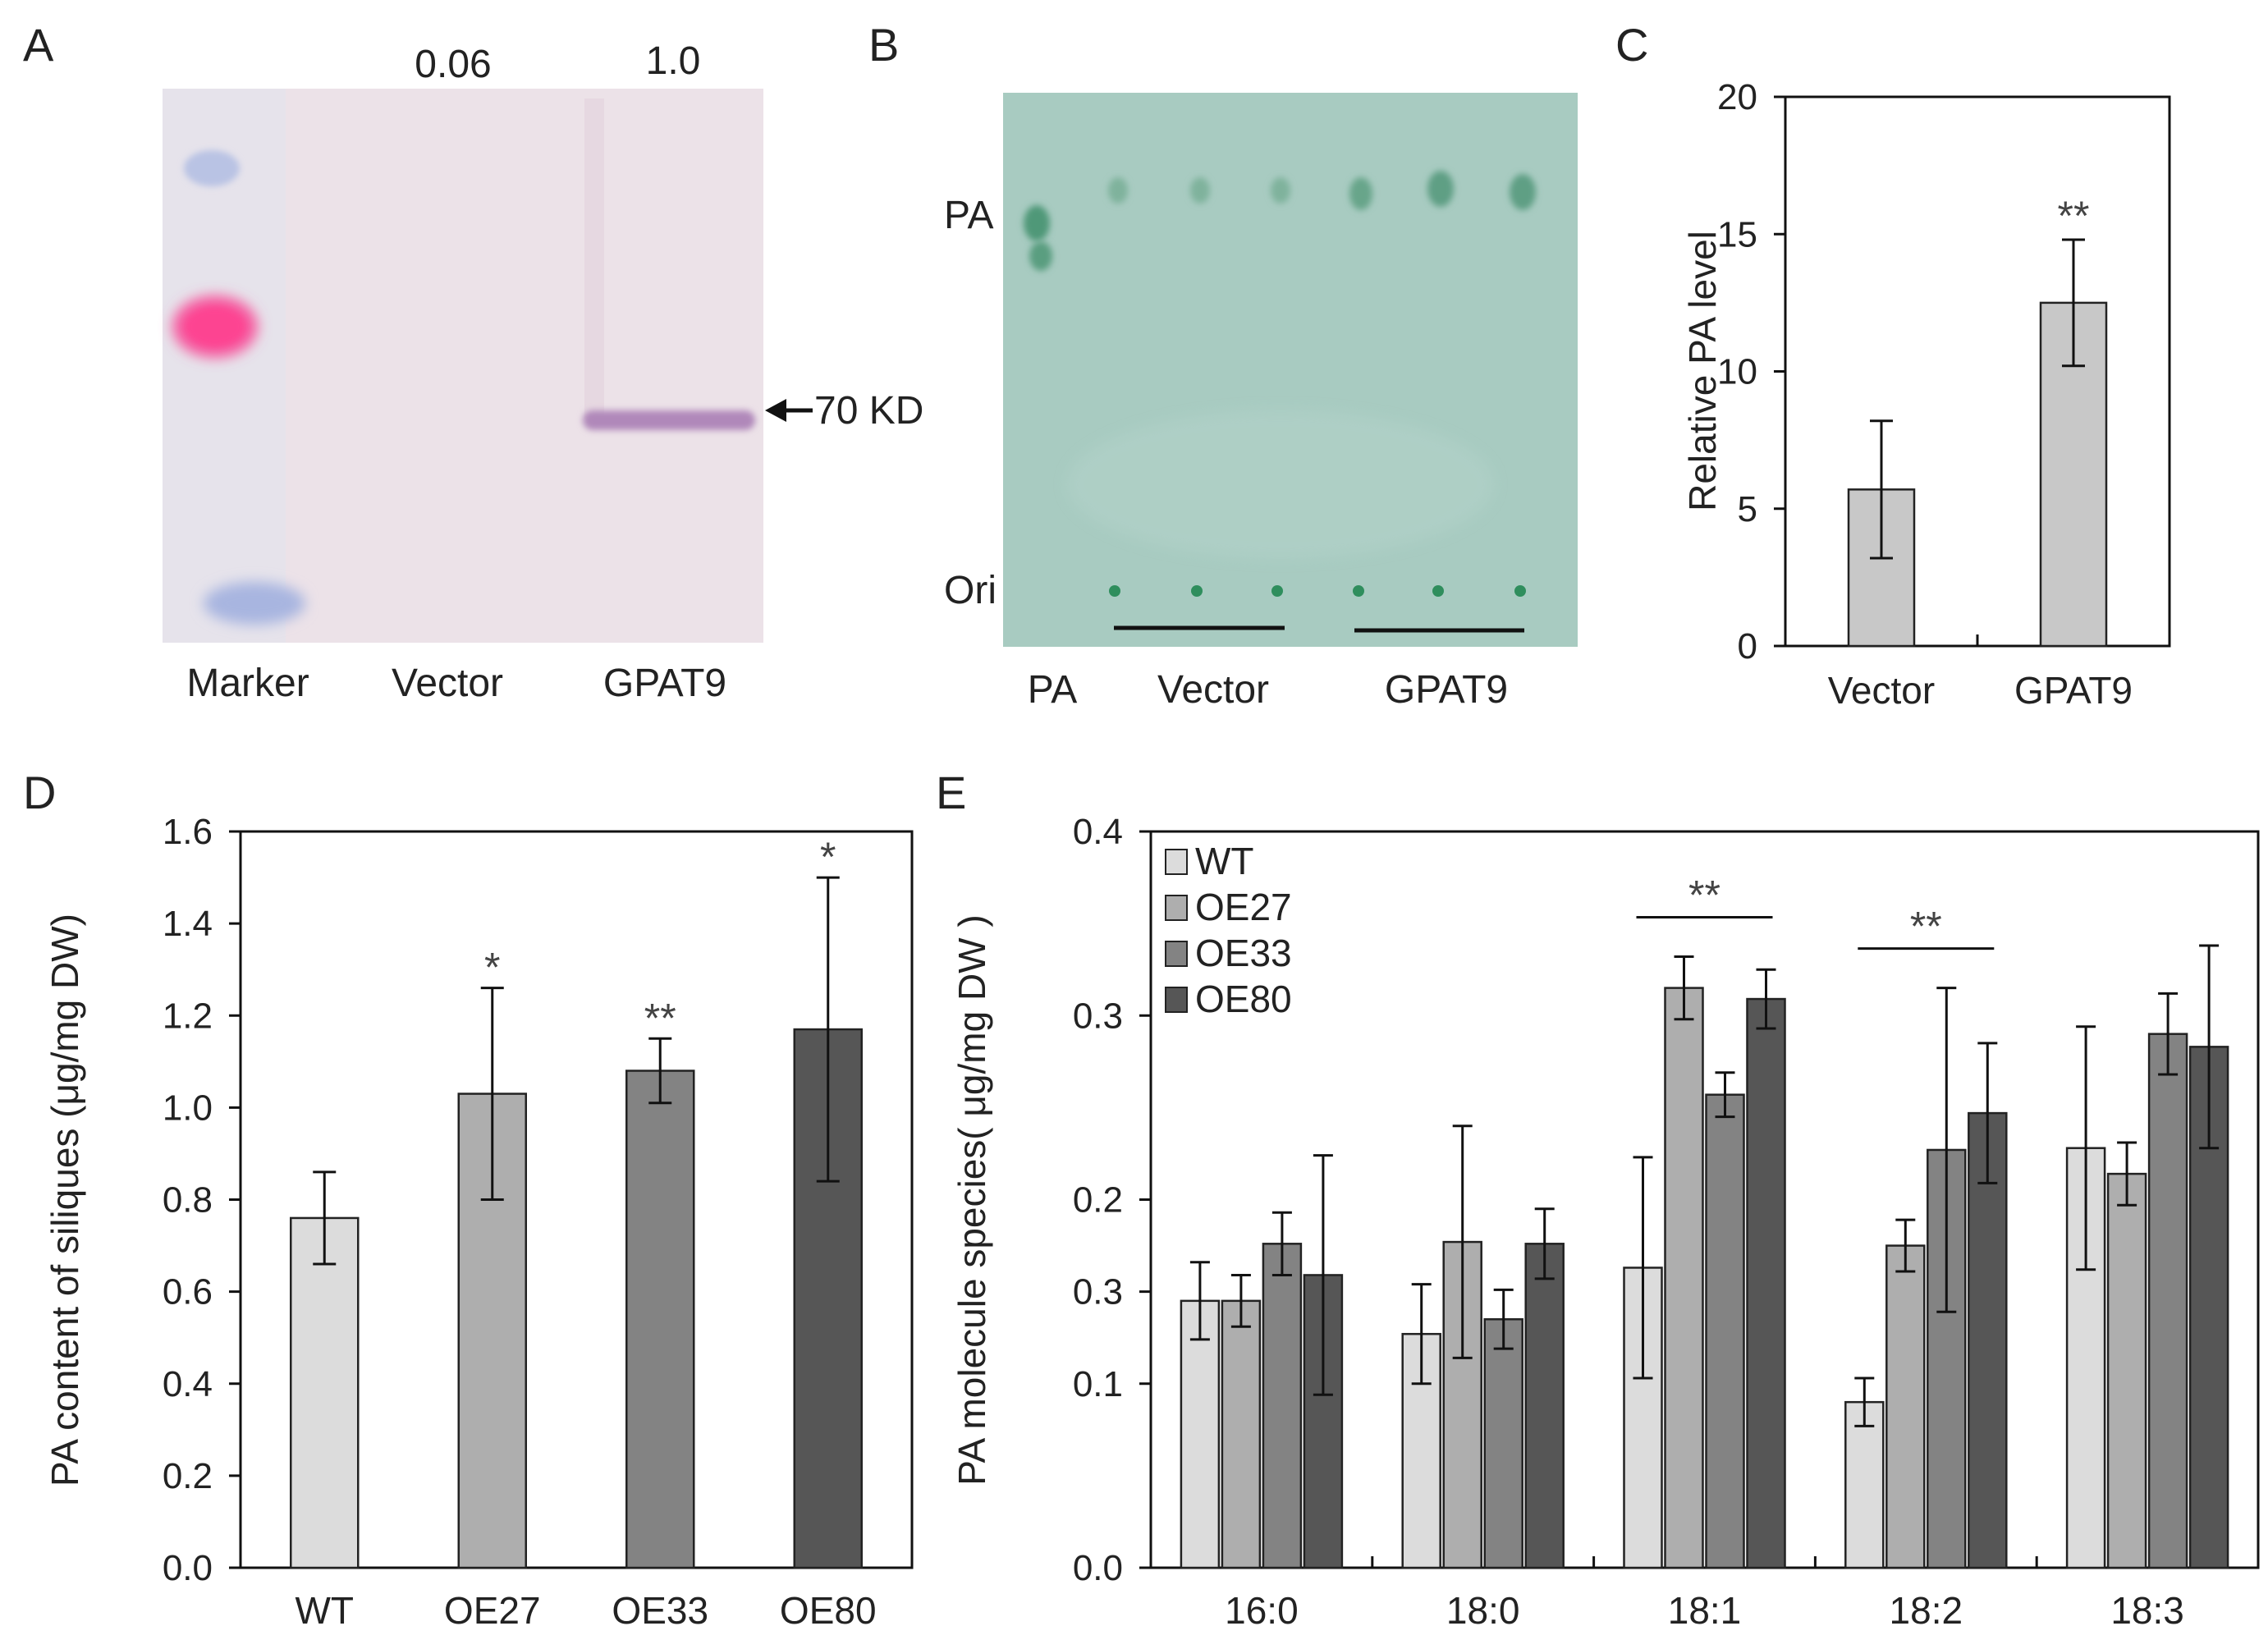  Describe the element at coordinates (188, 1200) in the screenshot. I see `y-tick-label: 0.8` at that location.